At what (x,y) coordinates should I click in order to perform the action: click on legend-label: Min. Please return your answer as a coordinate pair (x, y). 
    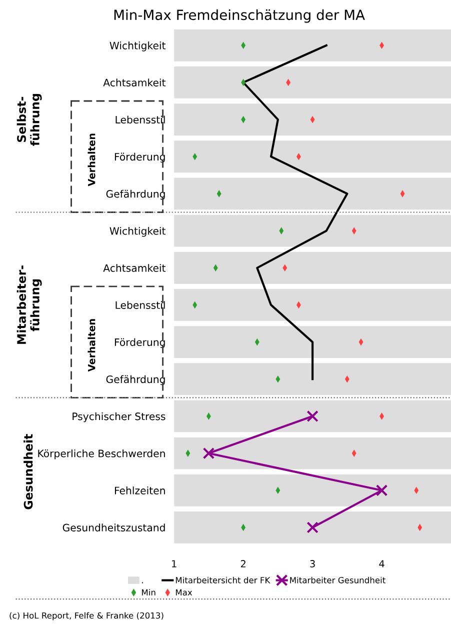
    Looking at the image, I should click on (149, 592).